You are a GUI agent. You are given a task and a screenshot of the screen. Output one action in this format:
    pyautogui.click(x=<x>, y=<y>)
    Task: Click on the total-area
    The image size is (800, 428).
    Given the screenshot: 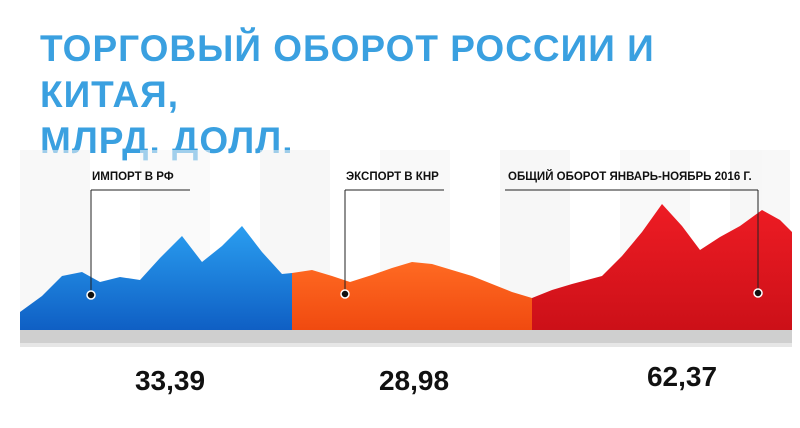 What is the action you would take?
    pyautogui.click(x=662, y=267)
    